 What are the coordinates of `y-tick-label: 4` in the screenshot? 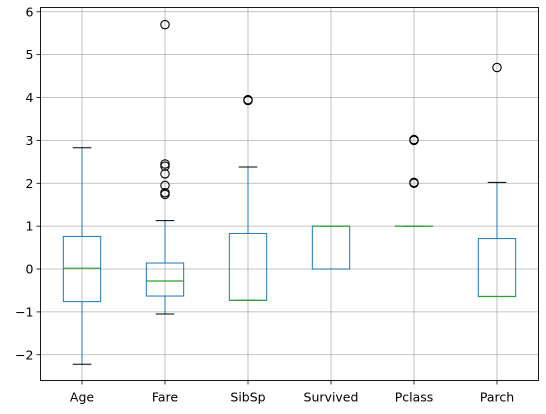 It's located at (30, 97).